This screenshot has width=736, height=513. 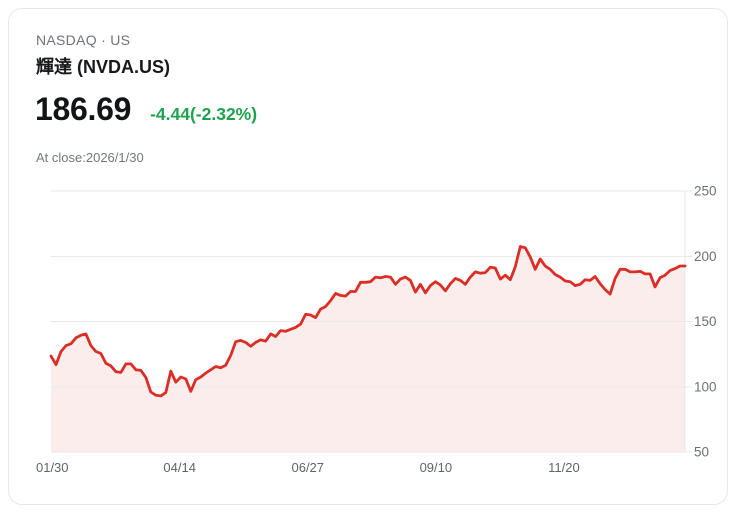 What do you see at coordinates (564, 467) in the screenshot?
I see `x-tick-label: 11/20` at bounding box center [564, 467].